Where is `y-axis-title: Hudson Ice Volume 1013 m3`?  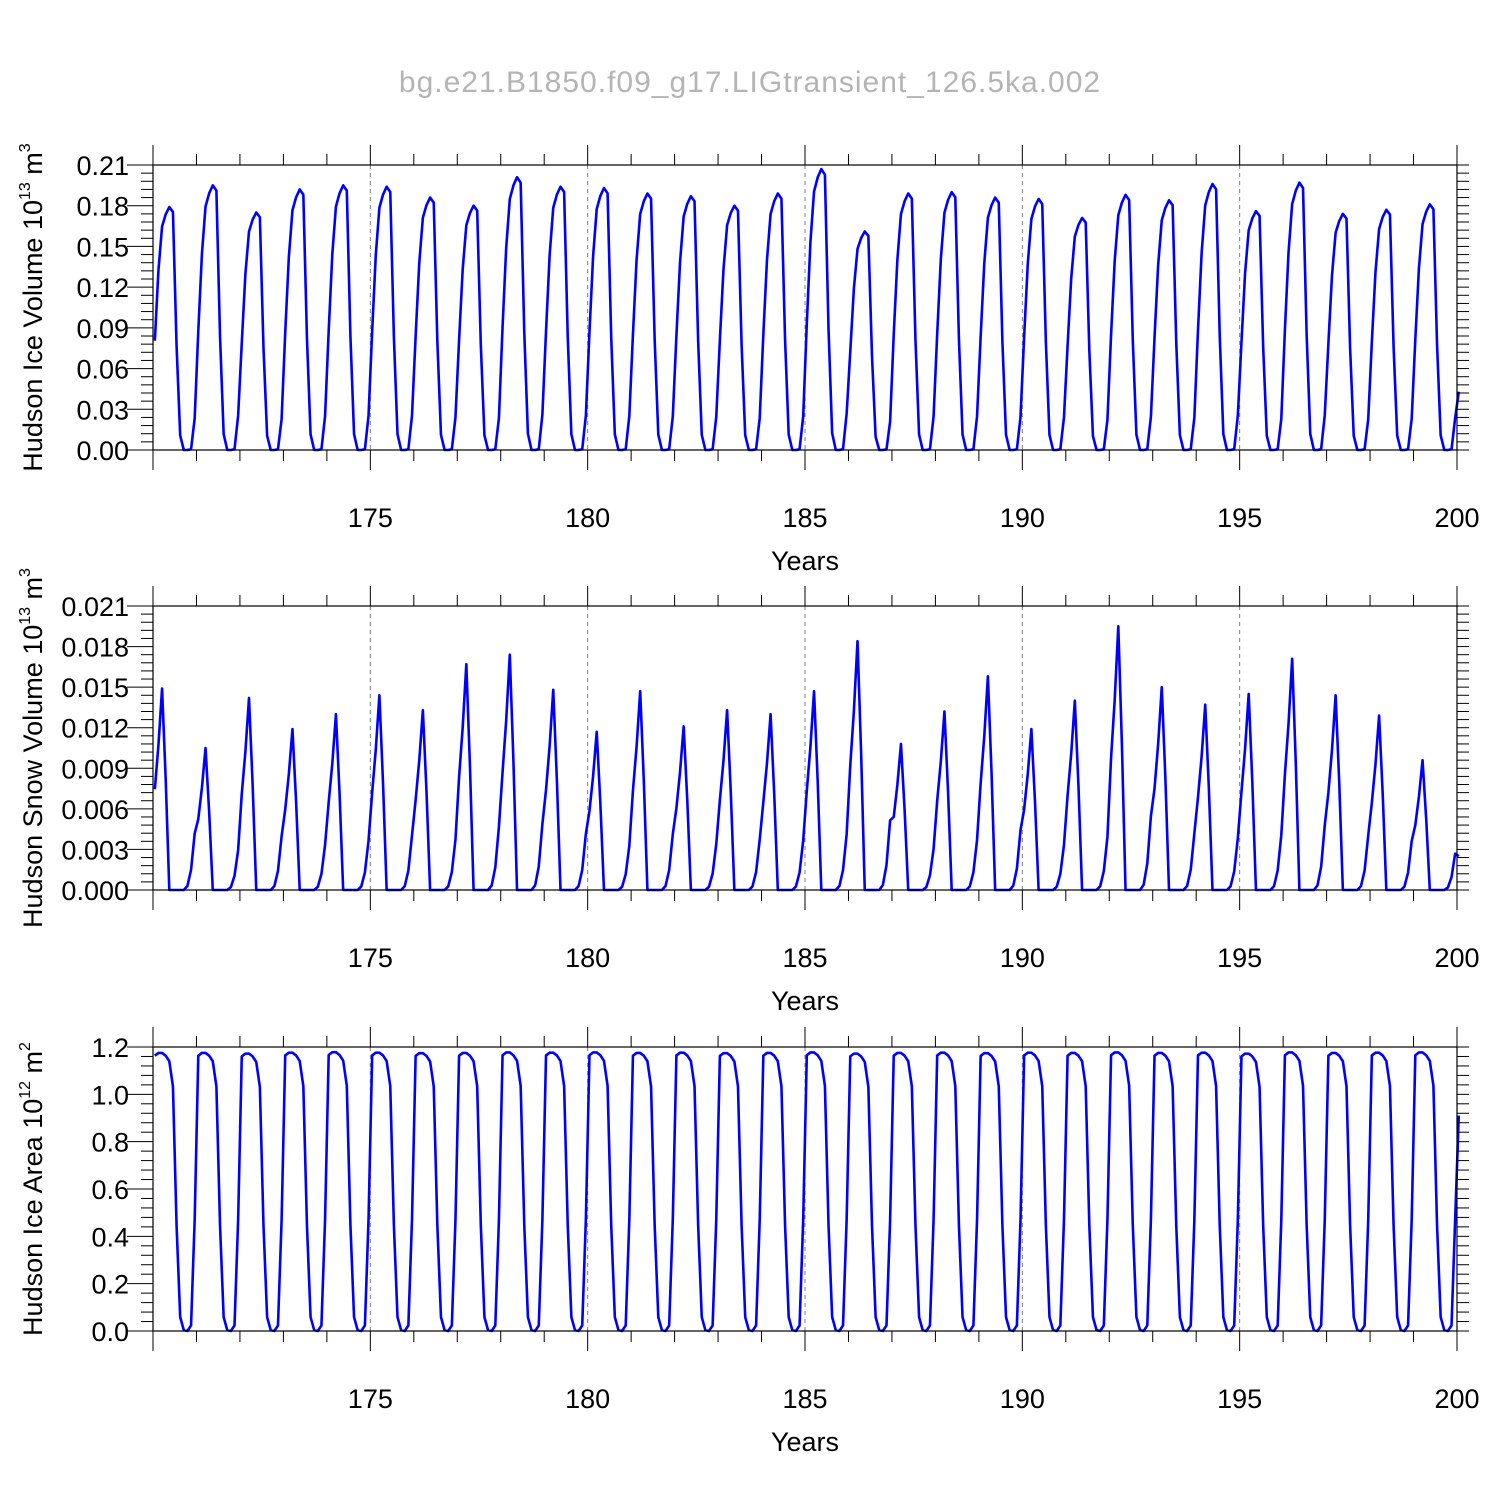
y-axis-title: Hudson Ice Volume 1013 m3 is located at coordinates (32, 307).